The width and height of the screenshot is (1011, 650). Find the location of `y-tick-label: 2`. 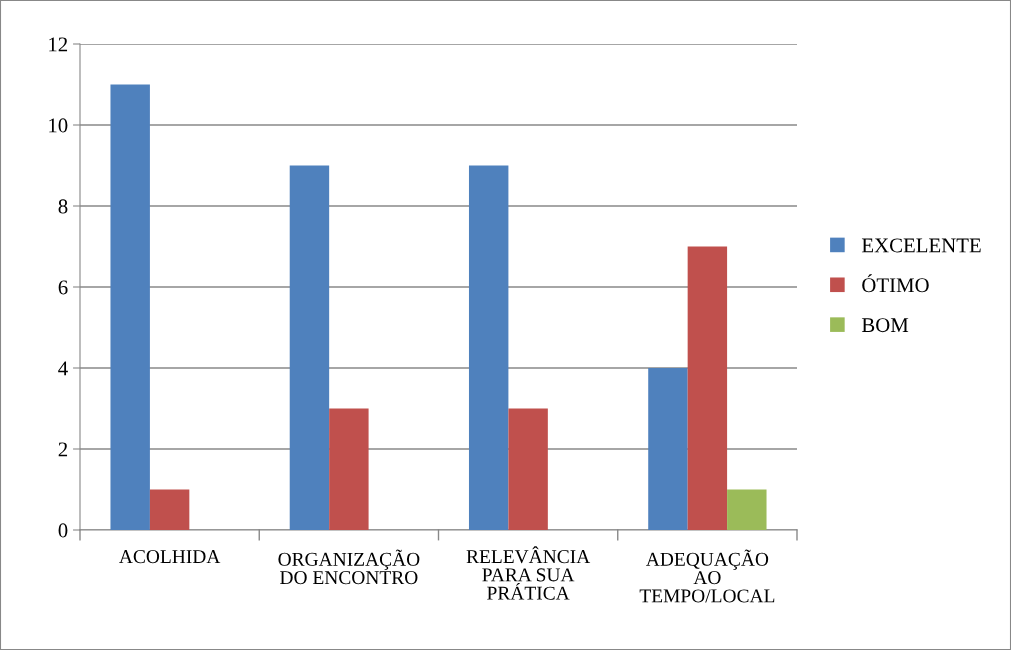

y-tick-label: 2 is located at coordinates (63, 449).